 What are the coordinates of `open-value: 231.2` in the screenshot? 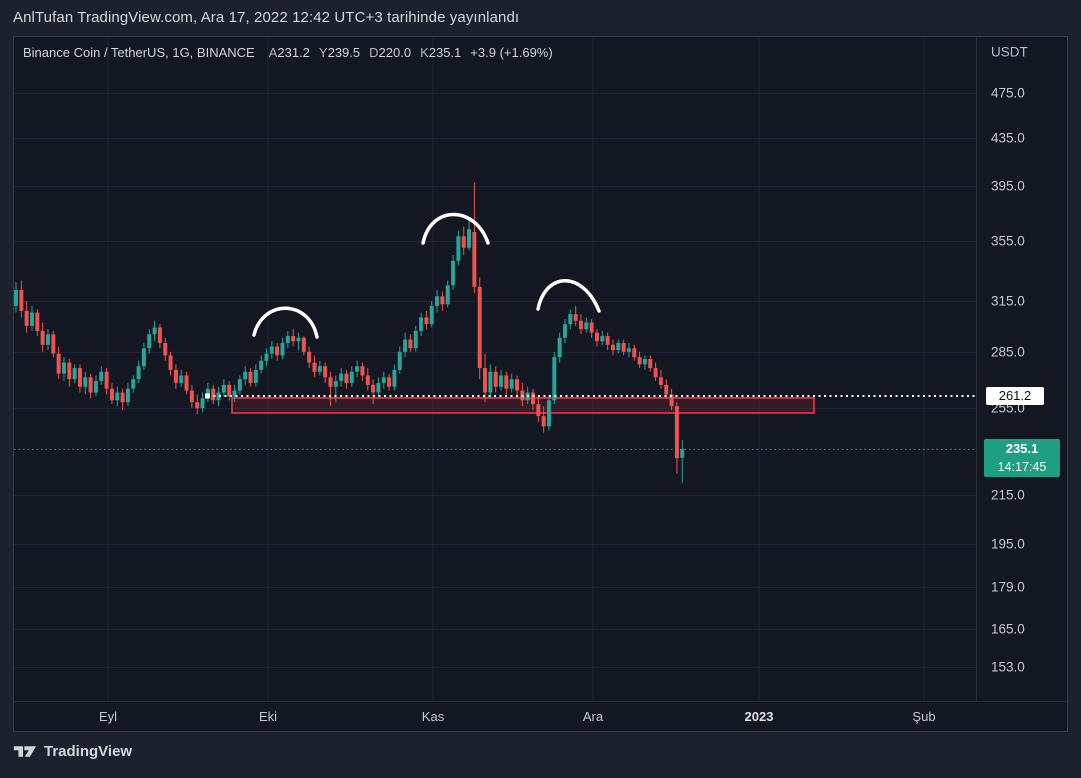 It's located at (293, 52).